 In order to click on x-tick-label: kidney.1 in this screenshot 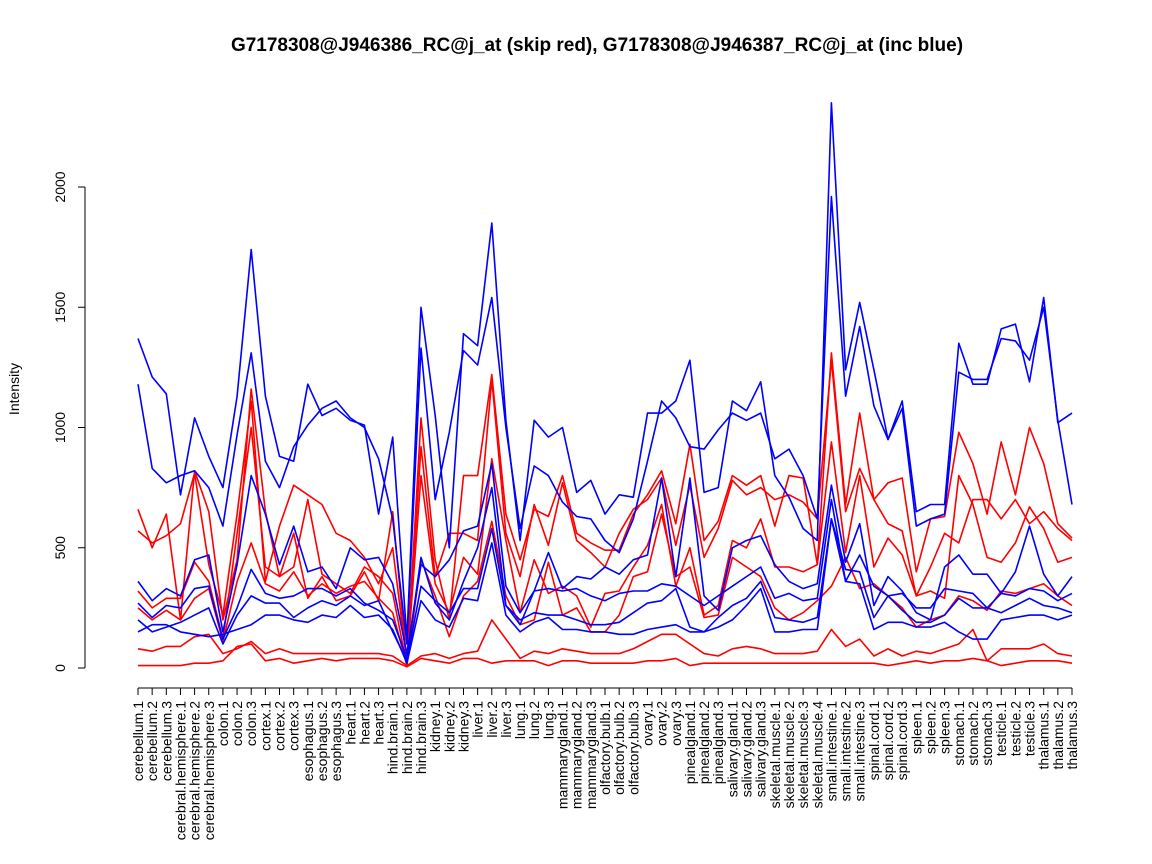, I will do `click(435, 726)`.